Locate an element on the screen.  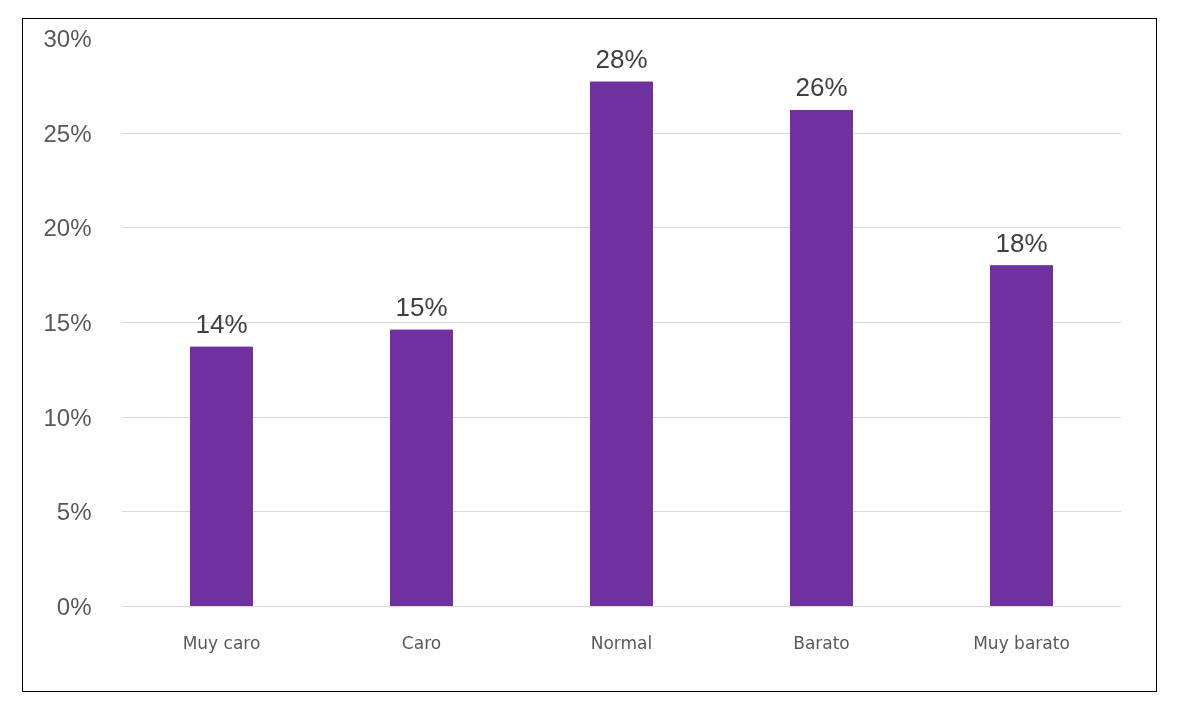
x-tick-label: Normal is located at coordinates (621, 642).